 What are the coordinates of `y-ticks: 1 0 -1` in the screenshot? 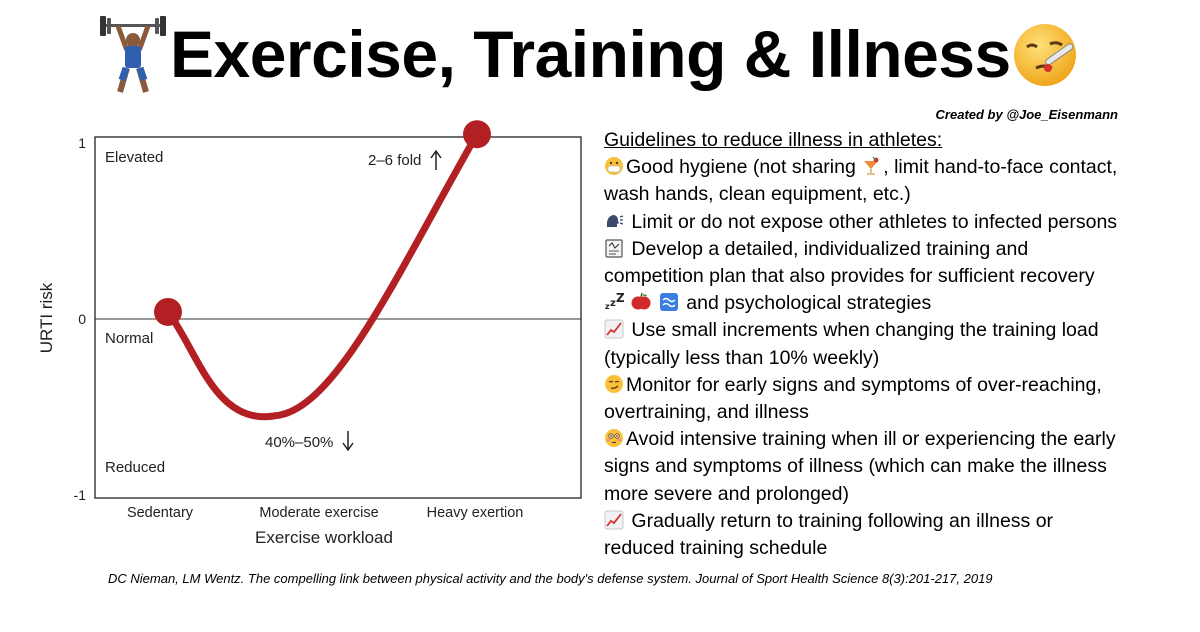 It's located at (80, 319).